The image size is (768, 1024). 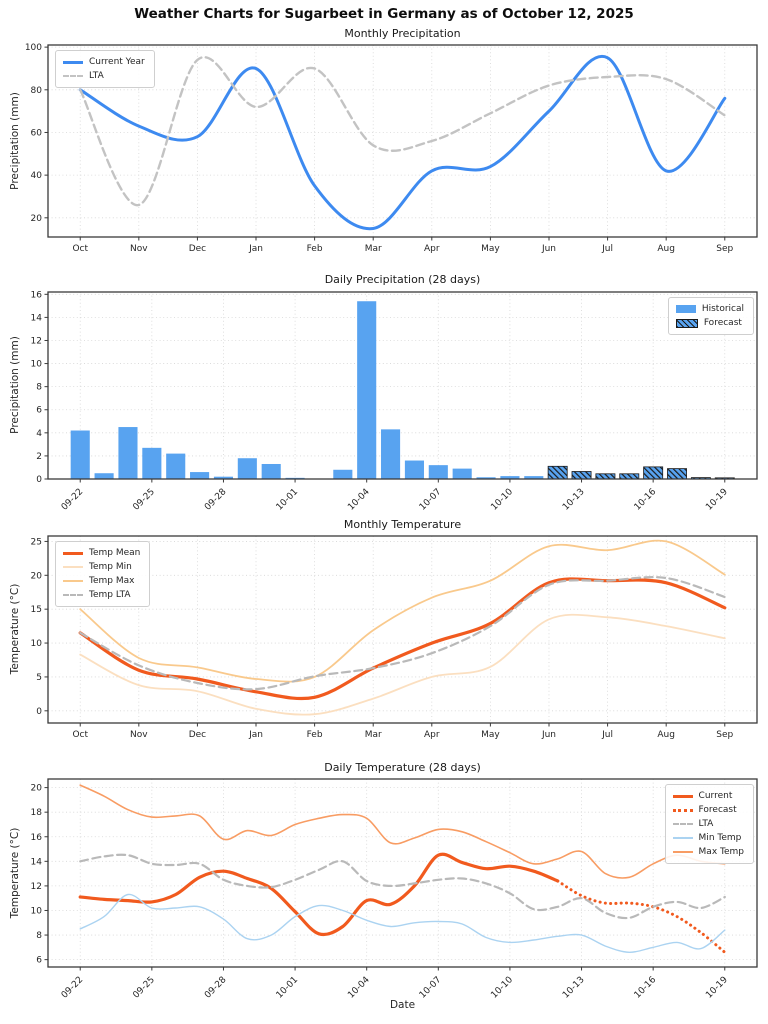 What do you see at coordinates (73, 553) in the screenshot?
I see `legend-swatch-temp-mean-icon` at bounding box center [73, 553].